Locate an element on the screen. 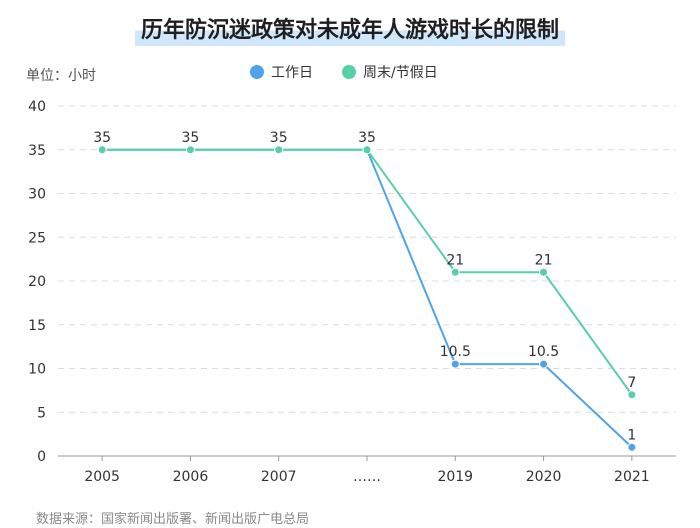 The width and height of the screenshot is (700, 528). x-tick-label: 2020 is located at coordinates (544, 477).